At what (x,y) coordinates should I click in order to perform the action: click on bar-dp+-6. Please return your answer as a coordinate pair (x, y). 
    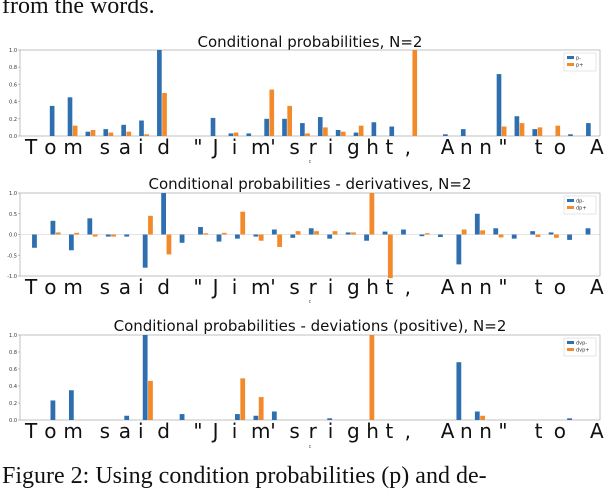
    Looking at the image, I should click on (150, 225).